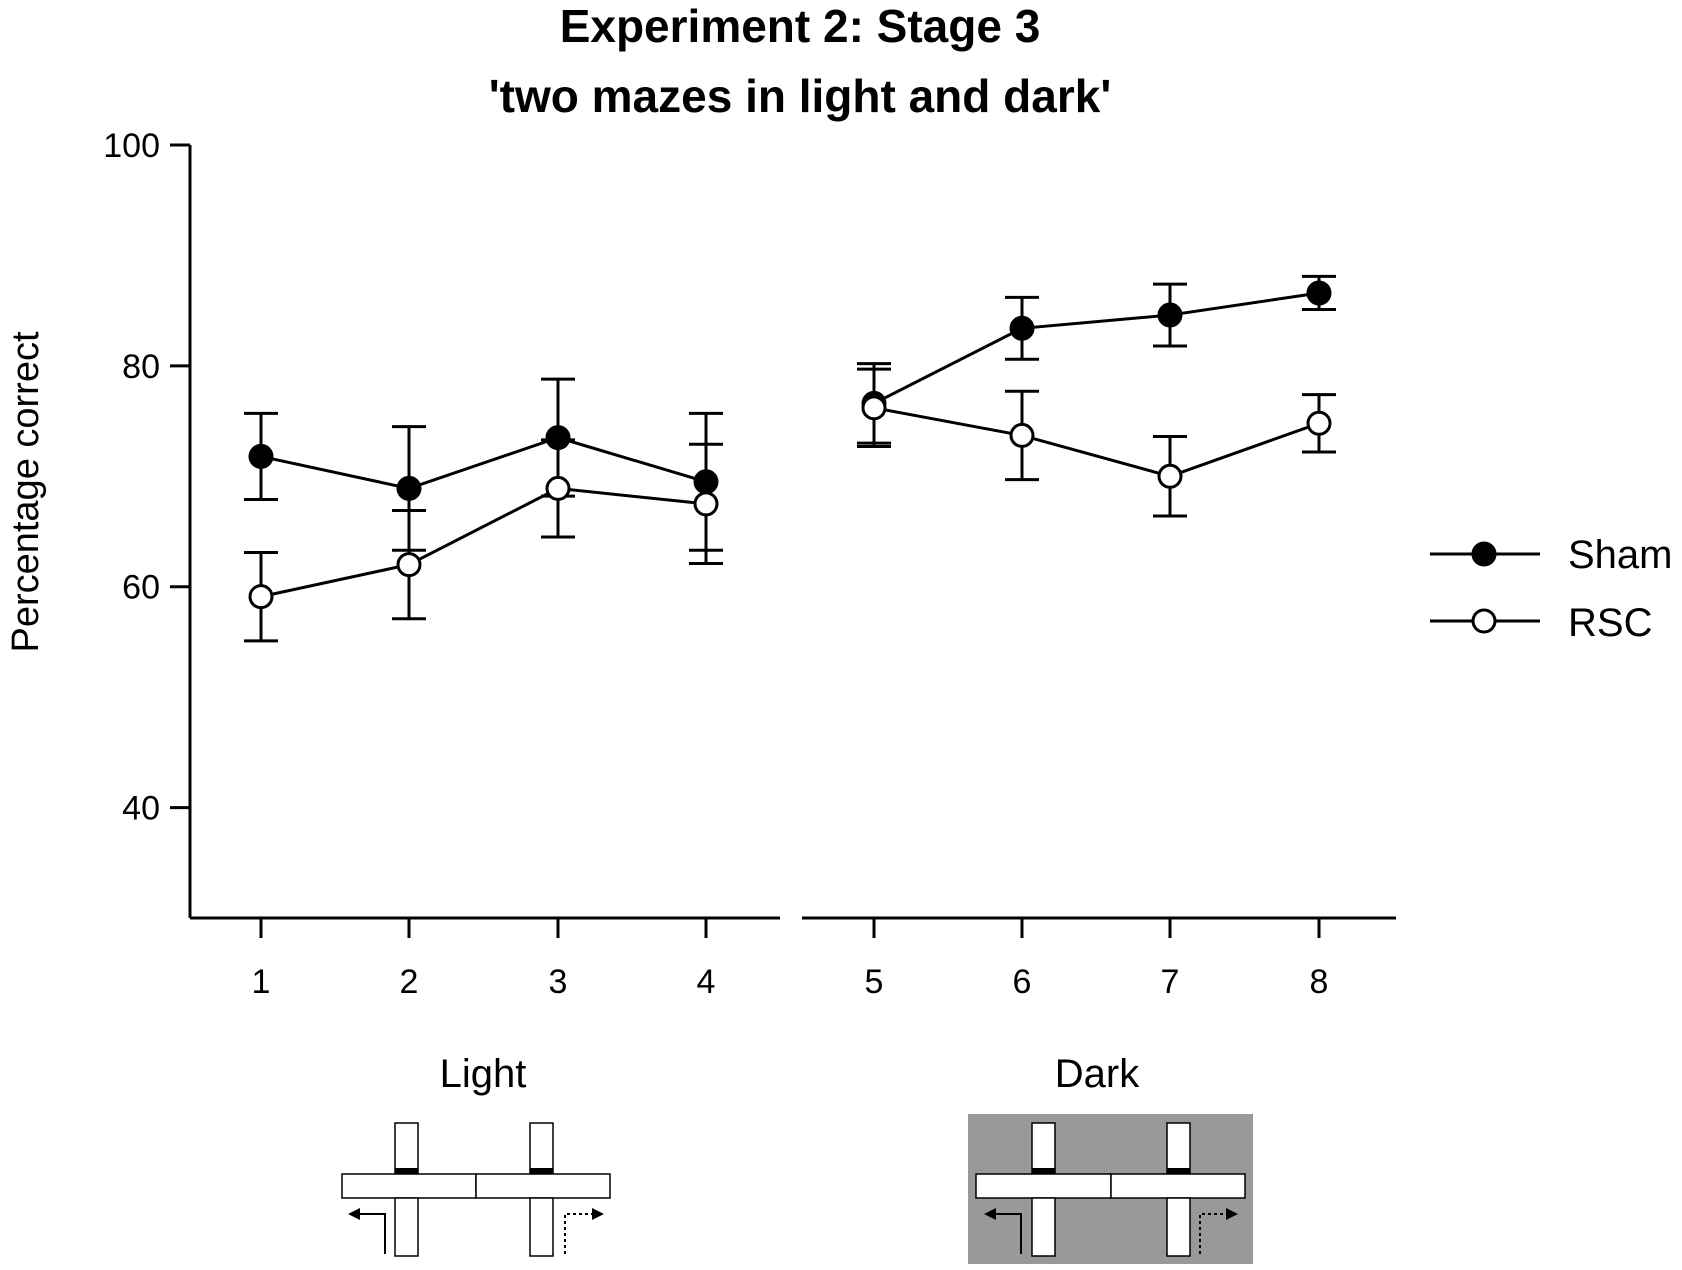  What do you see at coordinates (1022, 982) in the screenshot?
I see `x-tick-label: 6` at bounding box center [1022, 982].